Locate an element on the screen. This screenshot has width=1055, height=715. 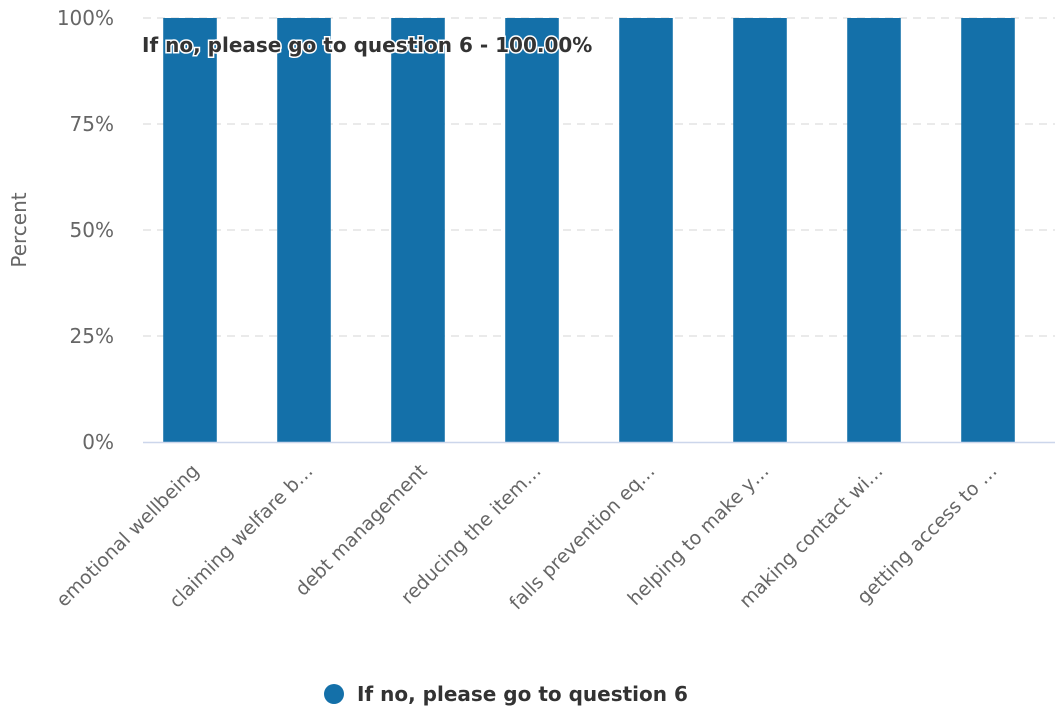
y-tick-labels: 0% 25% 50% 75% 100% is located at coordinates (85, 230).